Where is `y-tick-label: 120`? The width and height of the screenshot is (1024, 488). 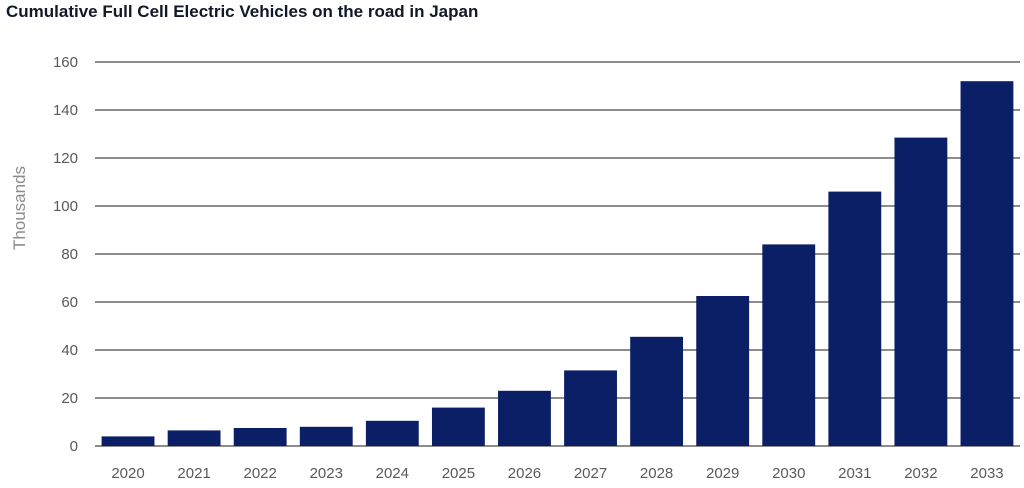 y-tick-label: 120 is located at coordinates (65, 158).